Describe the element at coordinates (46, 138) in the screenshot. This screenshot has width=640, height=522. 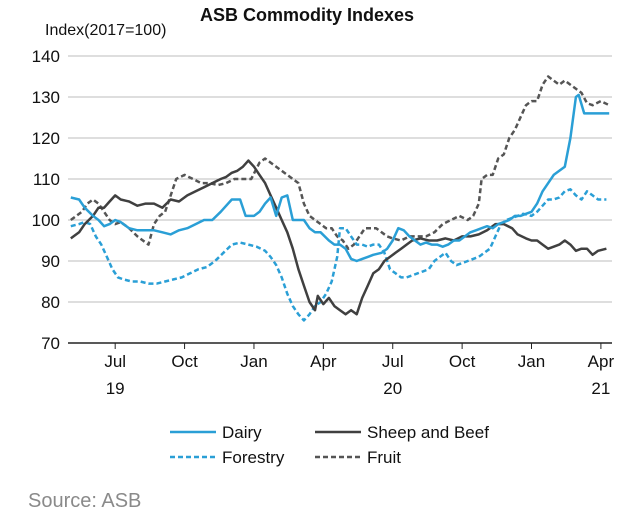
I see `y-tick-label: 120` at that location.